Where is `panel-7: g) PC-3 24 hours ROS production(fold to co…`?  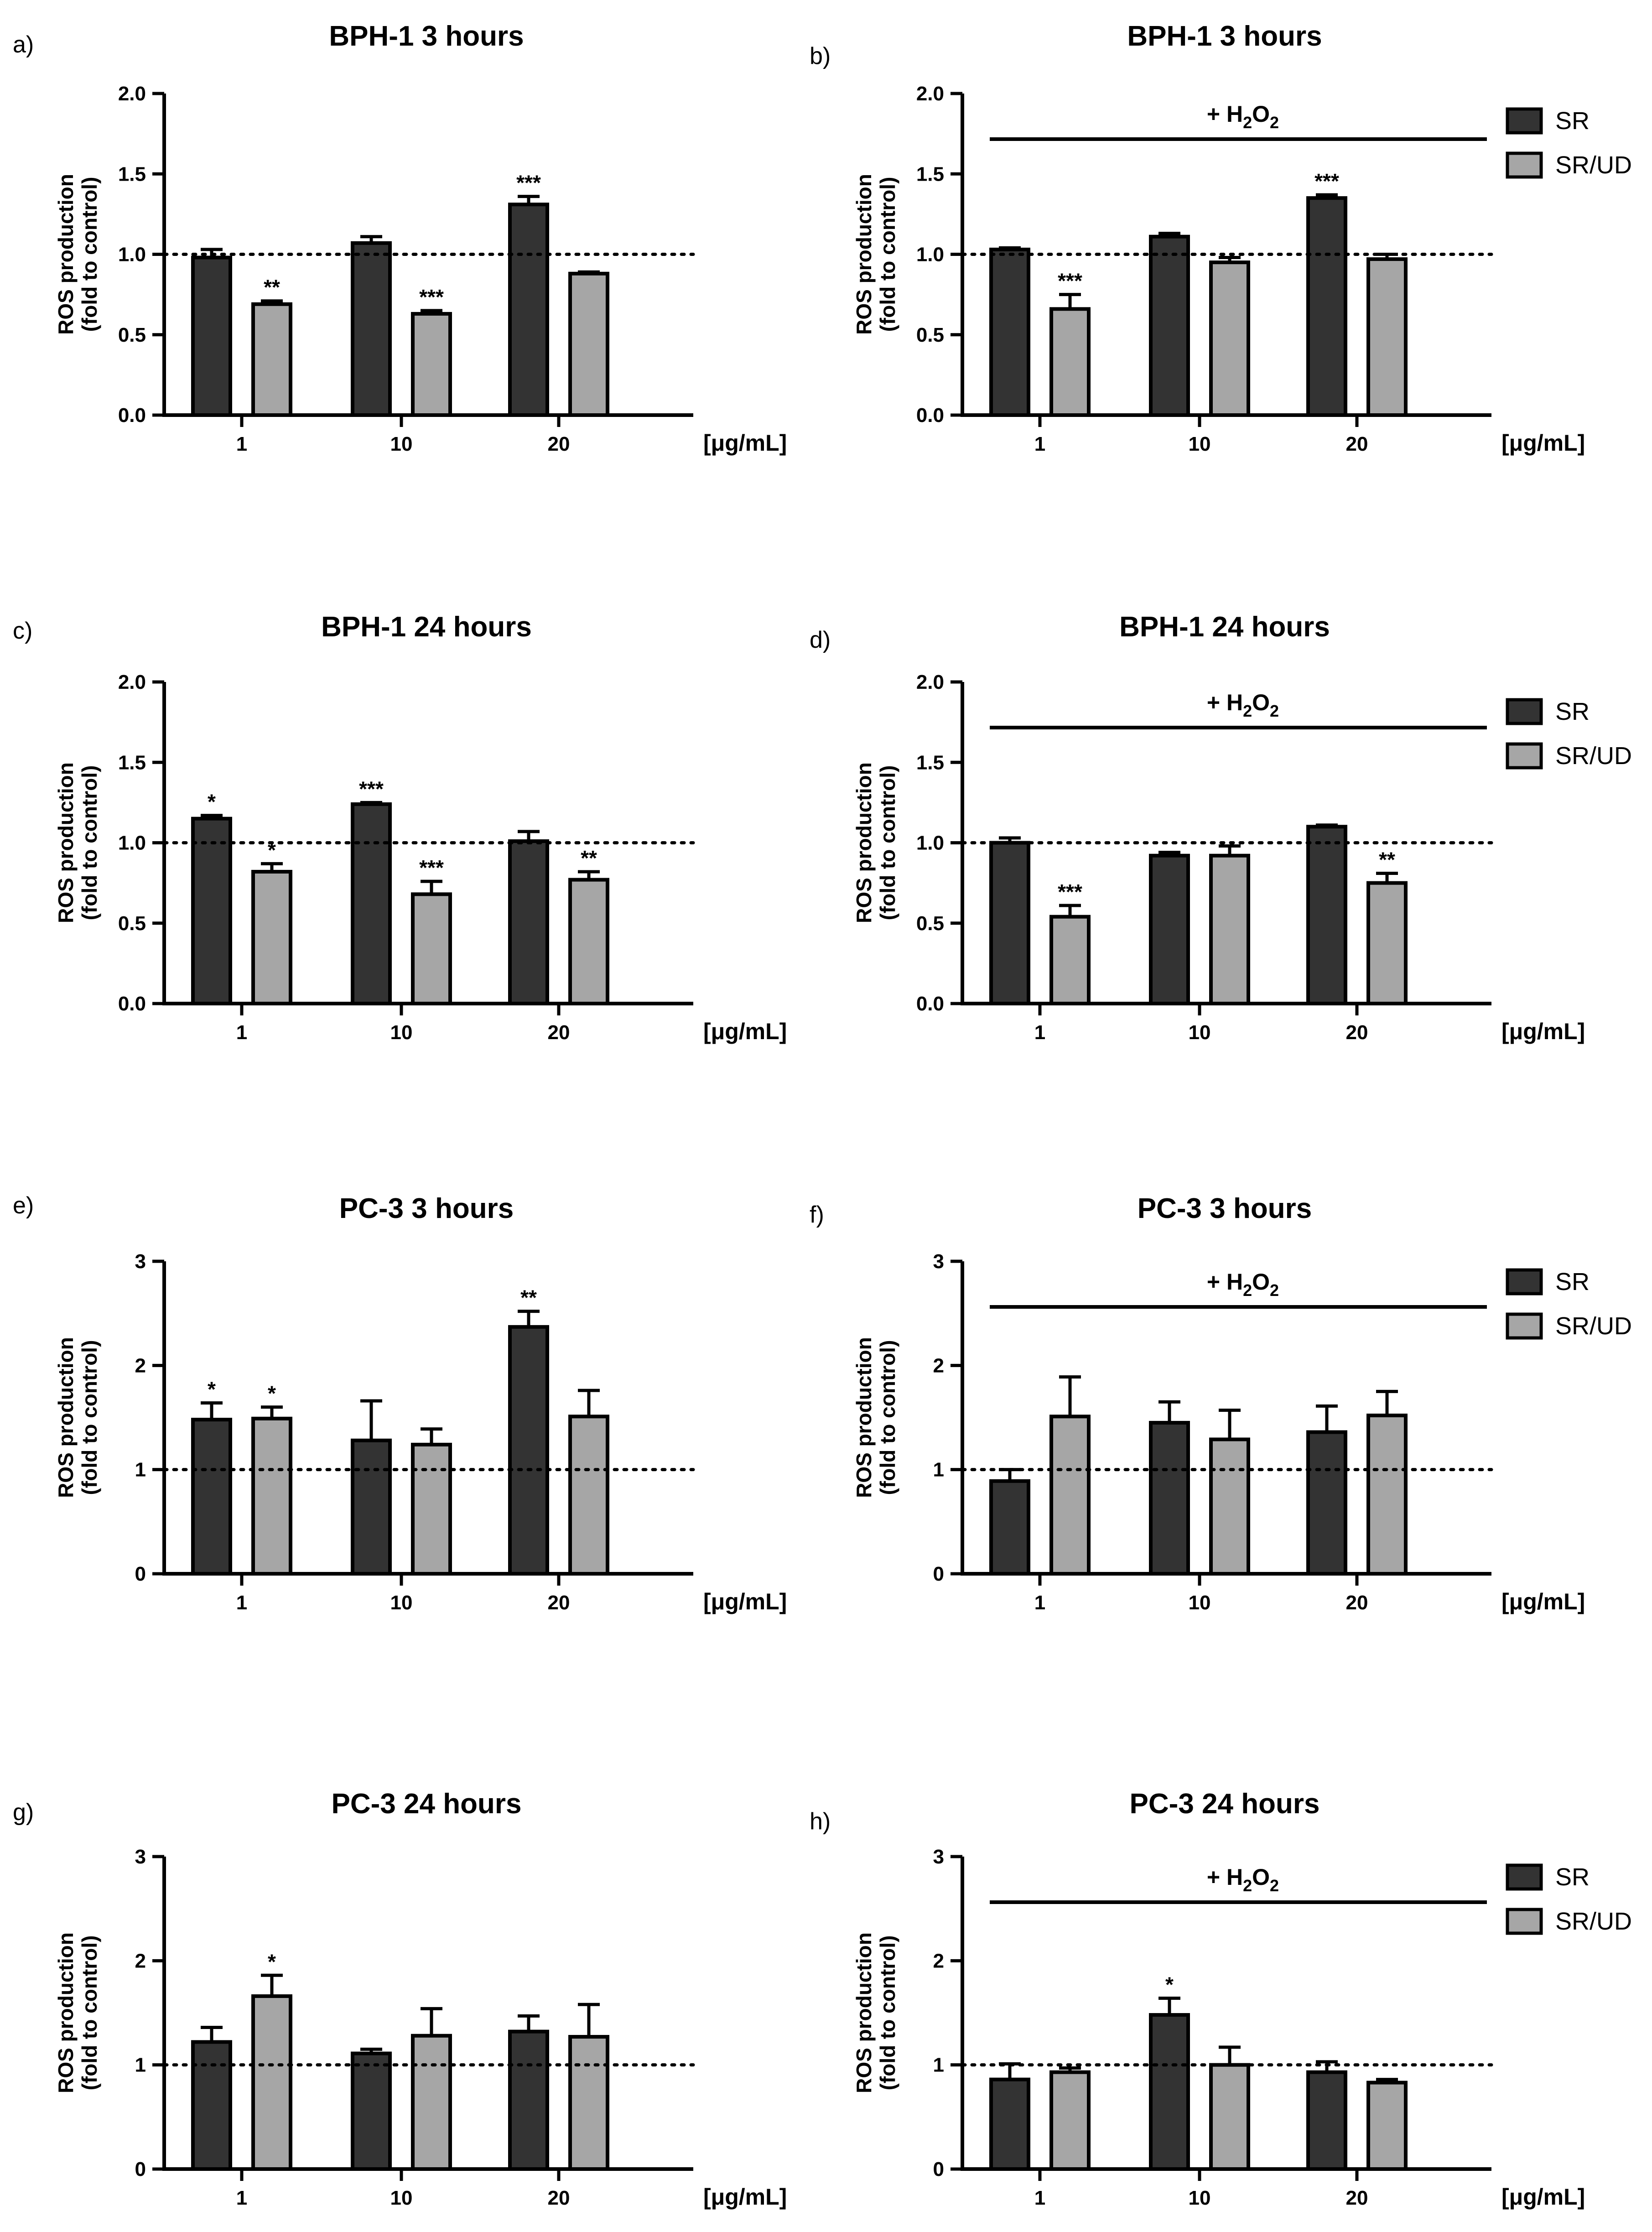 panel-7: g) PC-3 24 hours ROS production(fold to co… is located at coordinates (400, 1999).